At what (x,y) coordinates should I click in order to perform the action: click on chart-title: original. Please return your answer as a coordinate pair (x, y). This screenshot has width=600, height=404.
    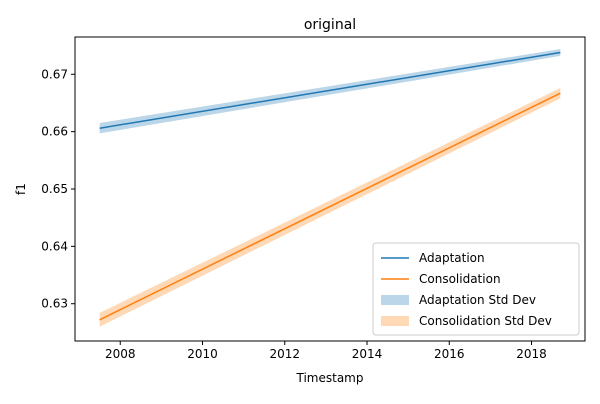
    Looking at the image, I should click on (330, 25).